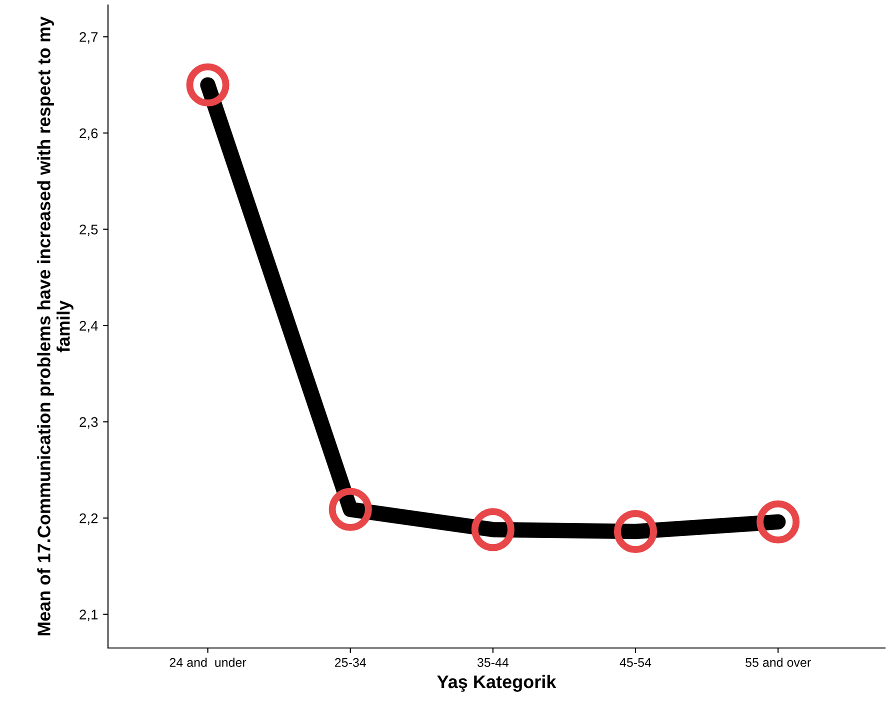 This screenshot has width=887, height=716. What do you see at coordinates (350, 662) in the screenshot?
I see `x-tick-label: 25-34` at bounding box center [350, 662].